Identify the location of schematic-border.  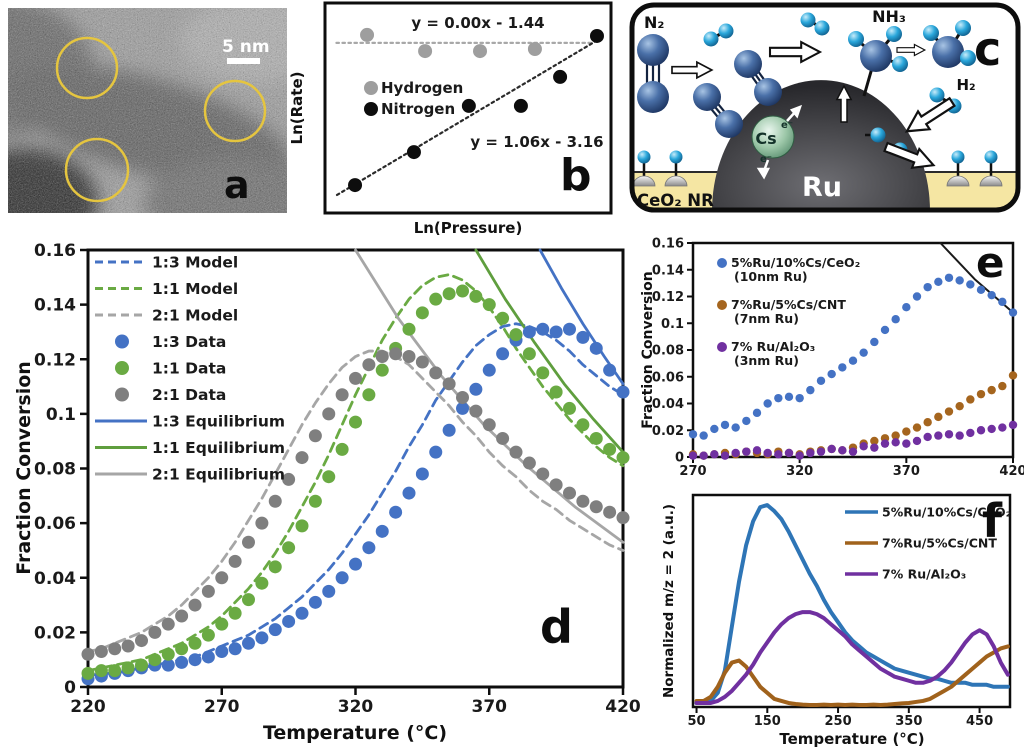
(825, 107).